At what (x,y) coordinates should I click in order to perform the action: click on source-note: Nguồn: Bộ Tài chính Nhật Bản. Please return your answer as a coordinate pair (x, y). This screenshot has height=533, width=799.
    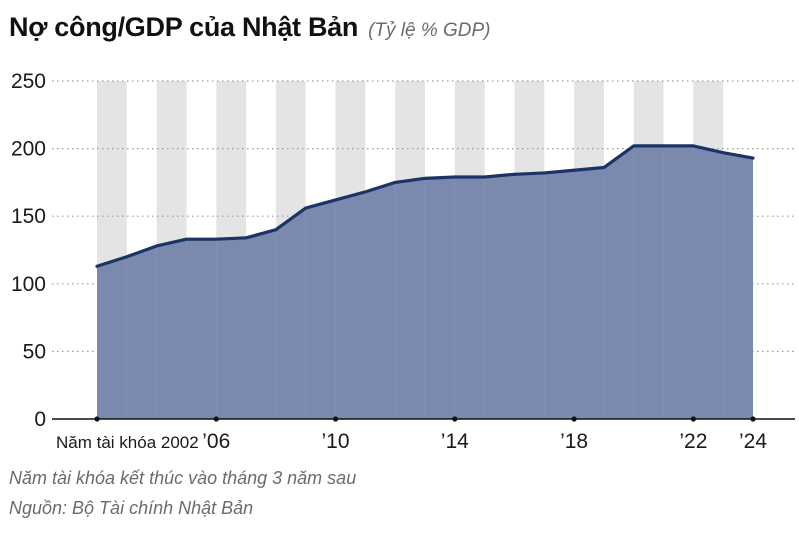
    Looking at the image, I should click on (131, 508).